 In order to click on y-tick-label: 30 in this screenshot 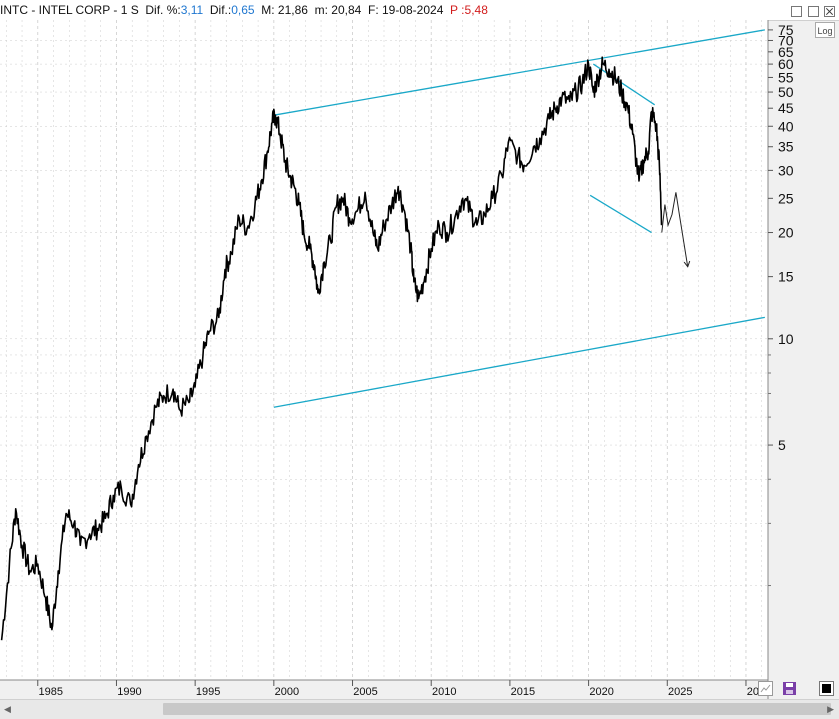, I will do `click(786, 170)`.